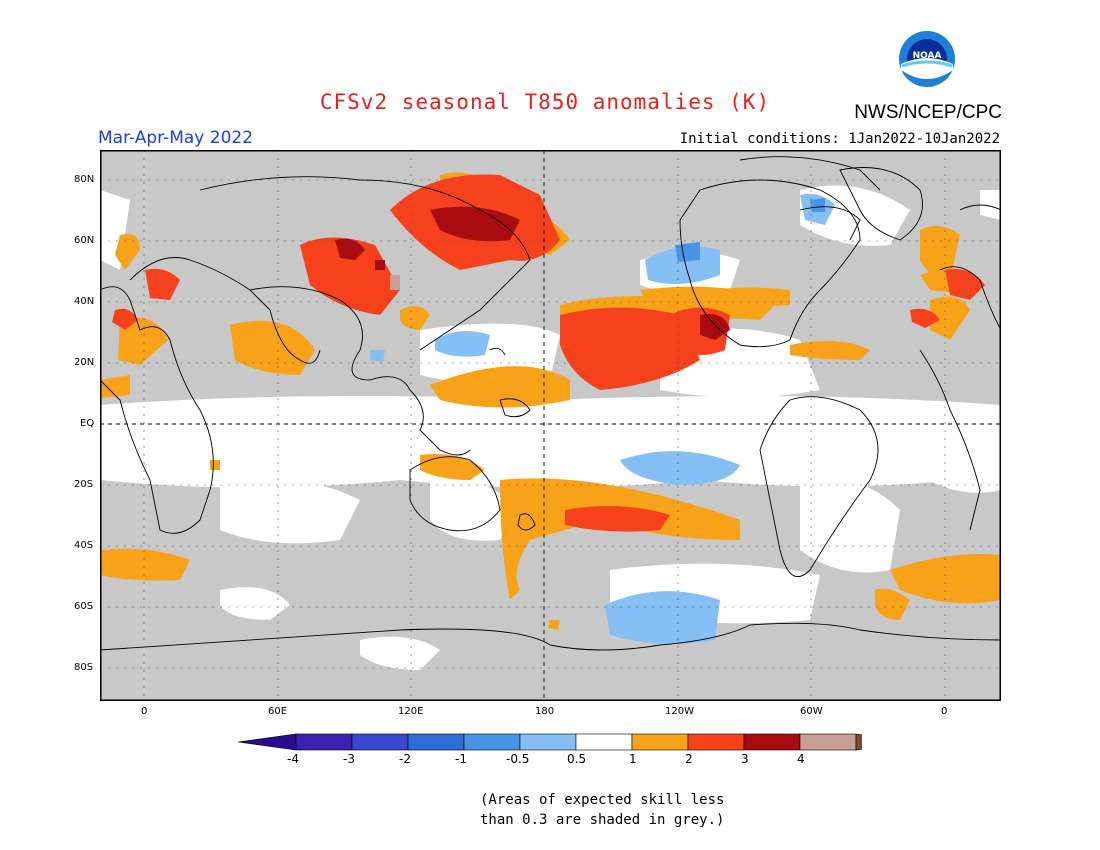  What do you see at coordinates (927, 56) in the screenshot?
I see `svg-text: NOAA` at bounding box center [927, 56].